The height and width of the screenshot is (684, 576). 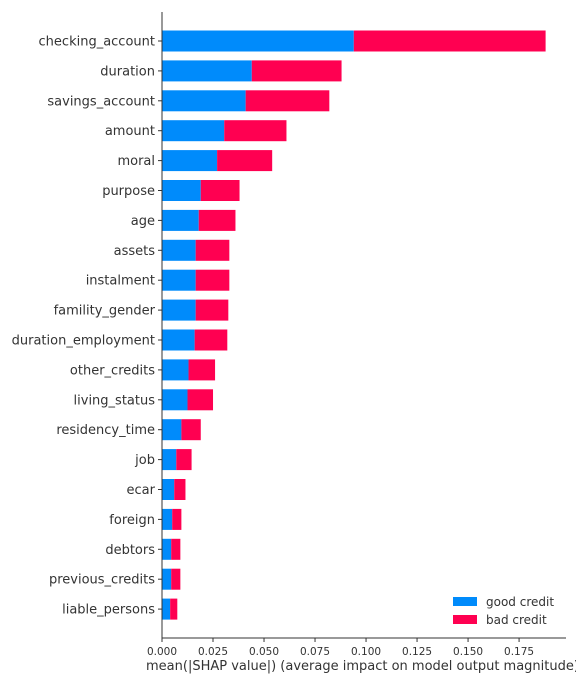 What do you see at coordinates (83, 341) in the screenshot?
I see `y-tick-label: duration_employment` at bounding box center [83, 341].